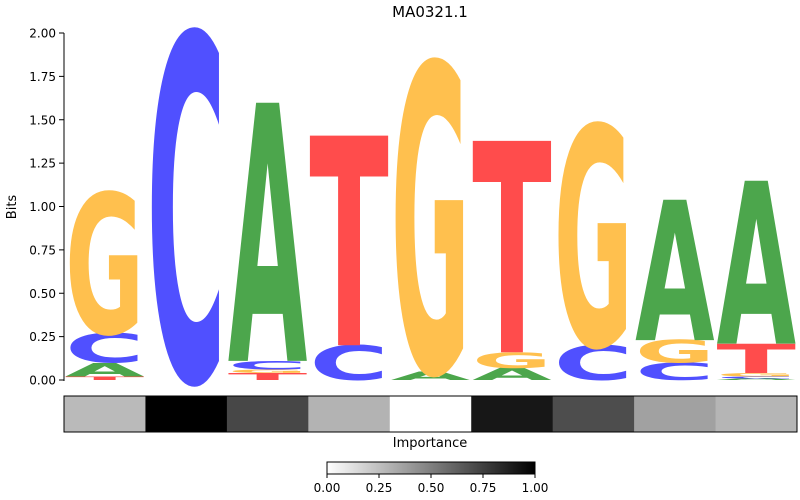  I want to click on y-tick-label: 1.00, so click(42, 207).